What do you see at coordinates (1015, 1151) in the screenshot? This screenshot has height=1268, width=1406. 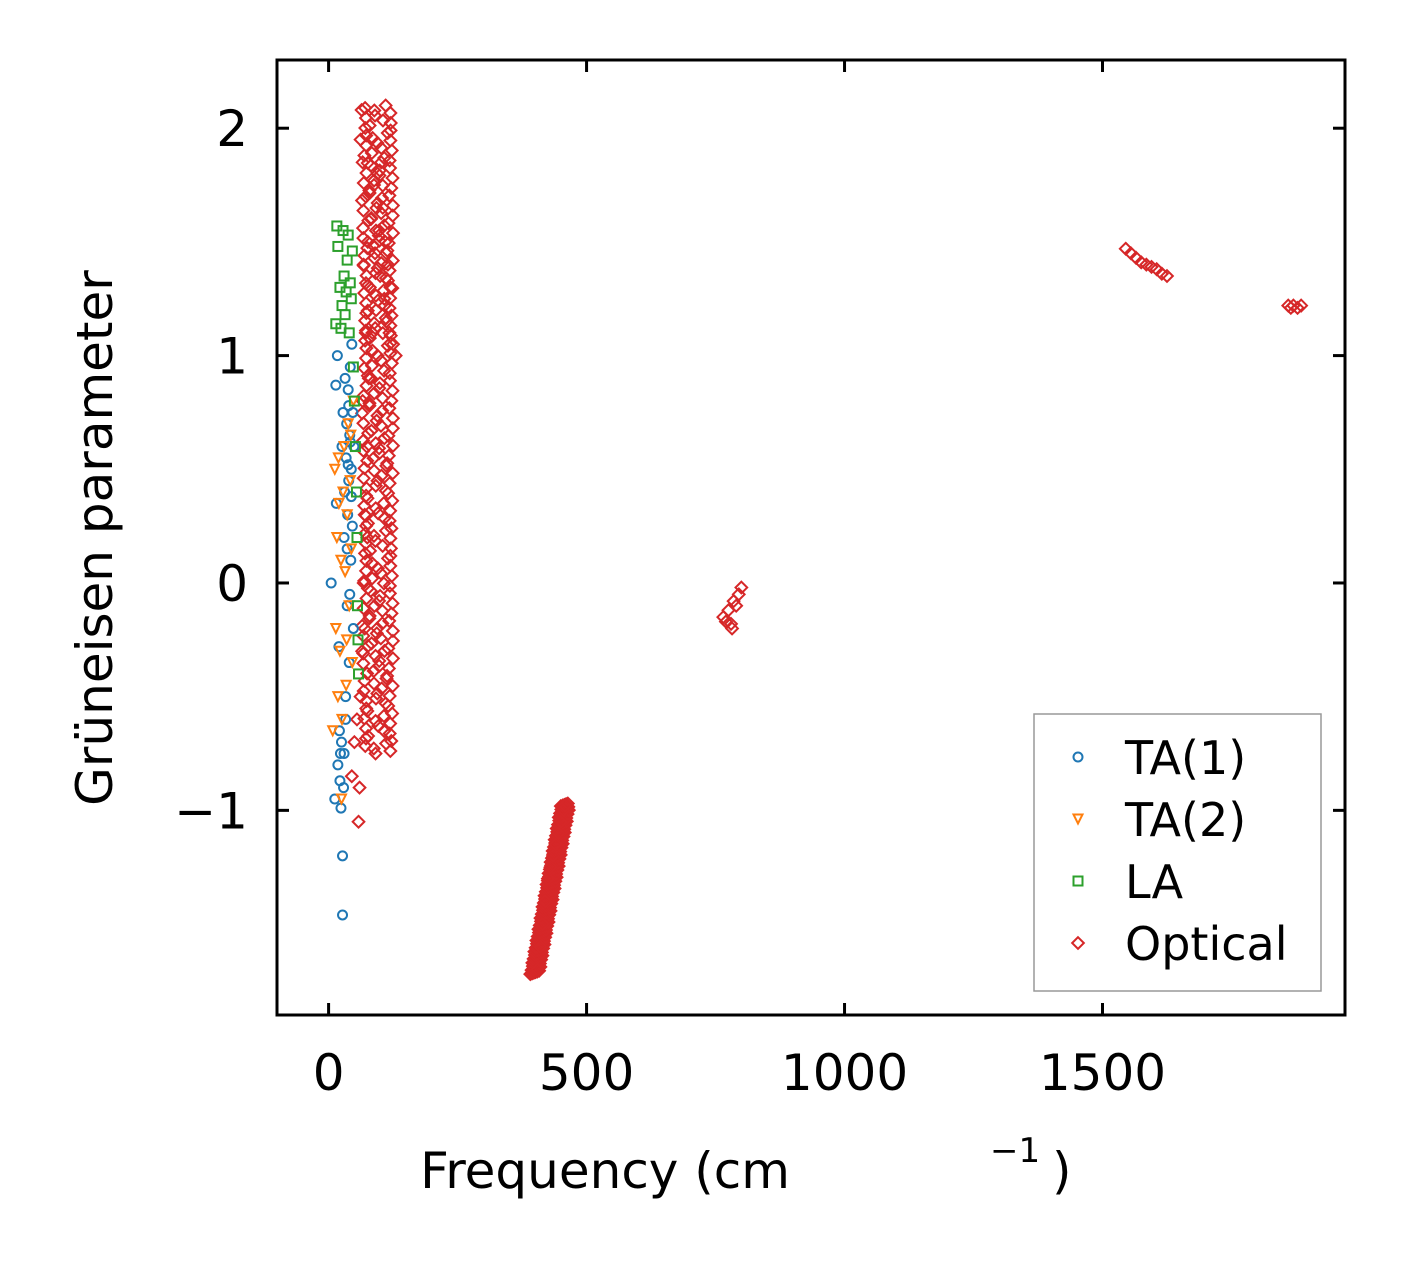 I see `x-axis-label-superscript: −1` at bounding box center [1015, 1151].